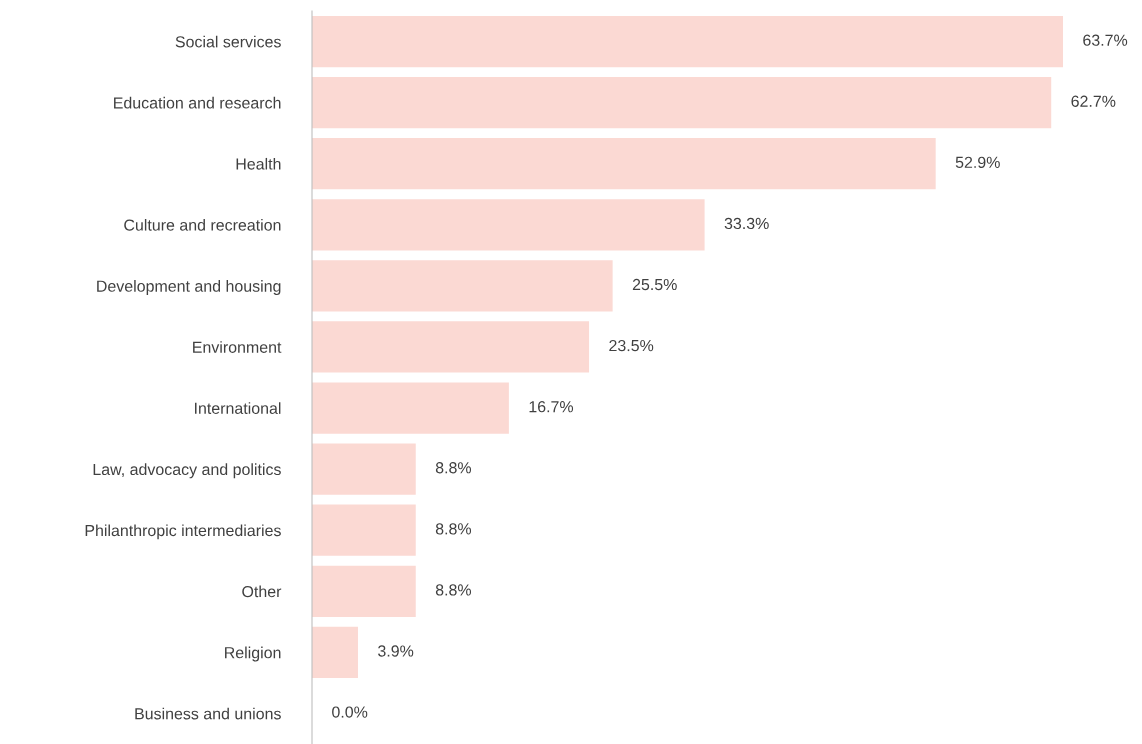 This screenshot has height=744, width=1142. Describe the element at coordinates (228, 41) in the screenshot. I see `y-tick-label: Social services` at that location.